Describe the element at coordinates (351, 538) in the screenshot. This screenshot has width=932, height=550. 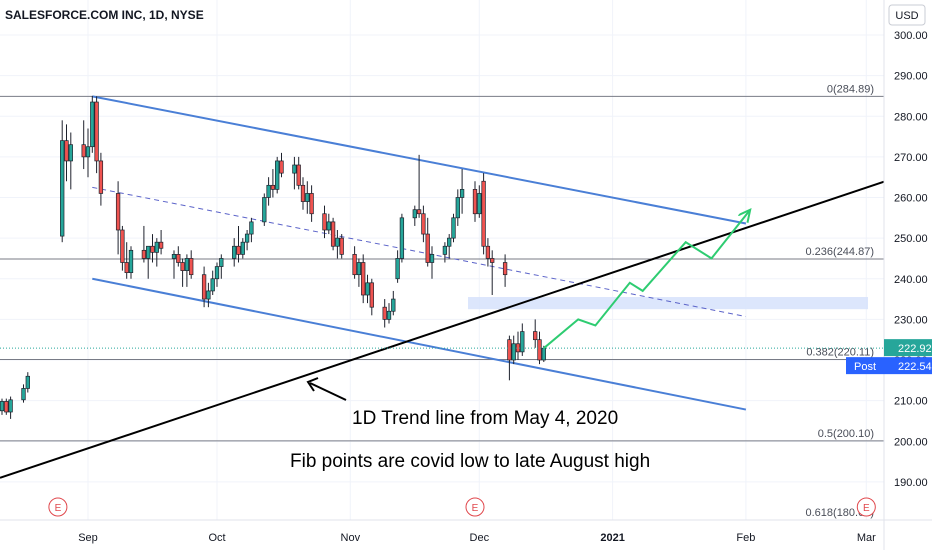
I see `x-tick-label: Nov` at that location.